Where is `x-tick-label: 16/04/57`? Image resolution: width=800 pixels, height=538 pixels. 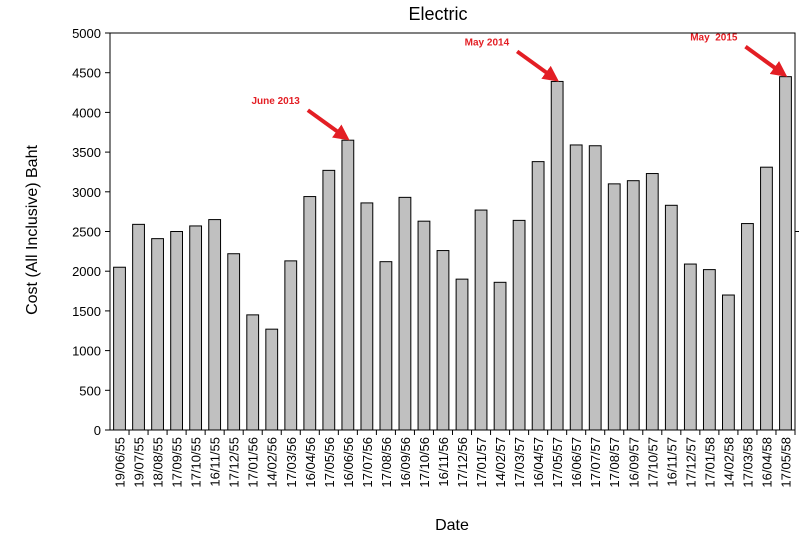
x-tick-label: 16/04/57 is located at coordinates (538, 462).